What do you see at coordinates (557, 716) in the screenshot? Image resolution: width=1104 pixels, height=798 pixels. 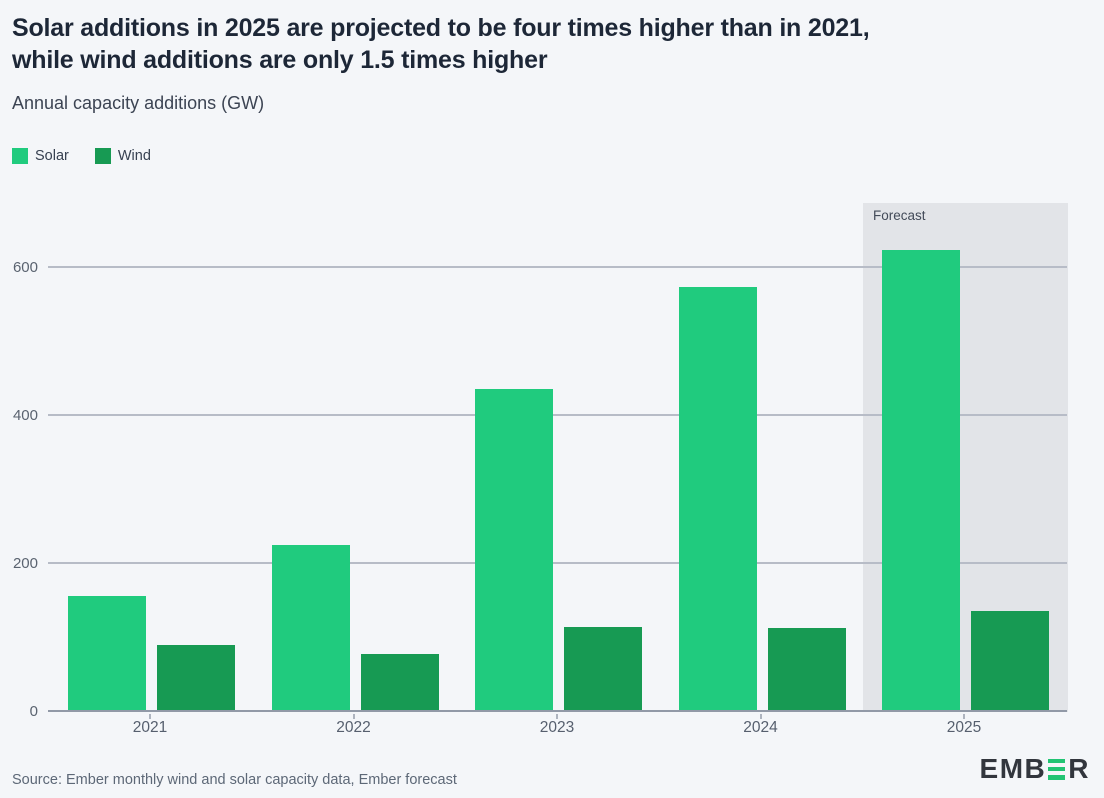 I see `x-axis-tick-2023` at bounding box center [557, 716].